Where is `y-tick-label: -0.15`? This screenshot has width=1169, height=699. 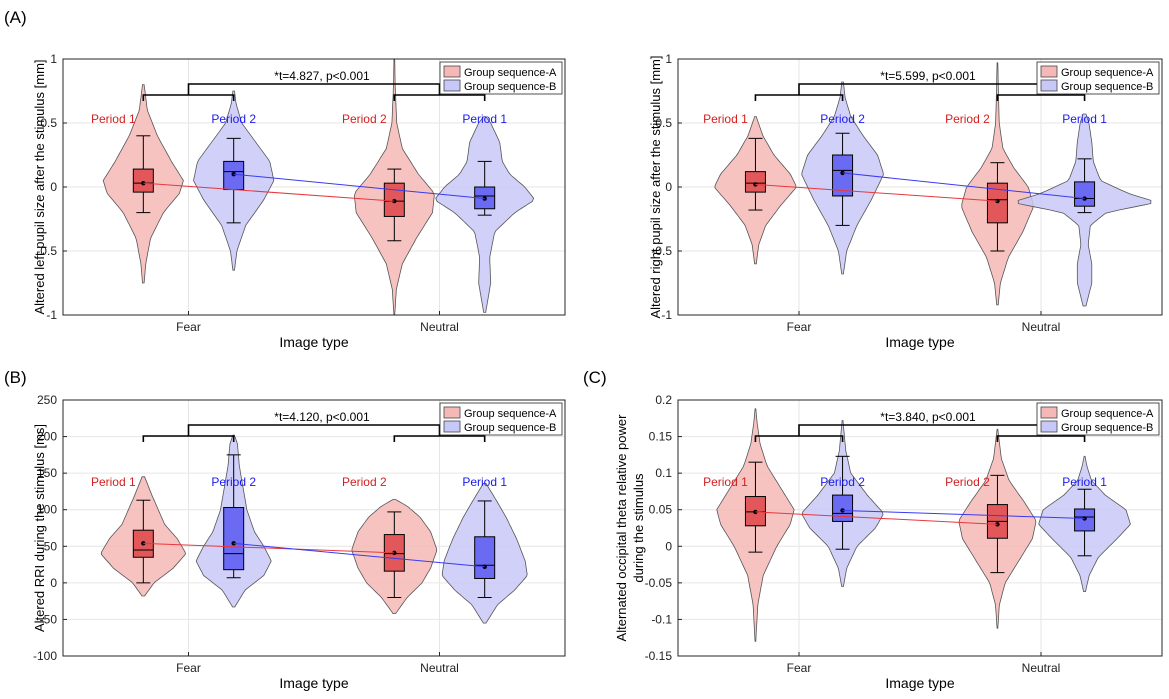 y-tick-label: -0.15 is located at coordinates (659, 656).